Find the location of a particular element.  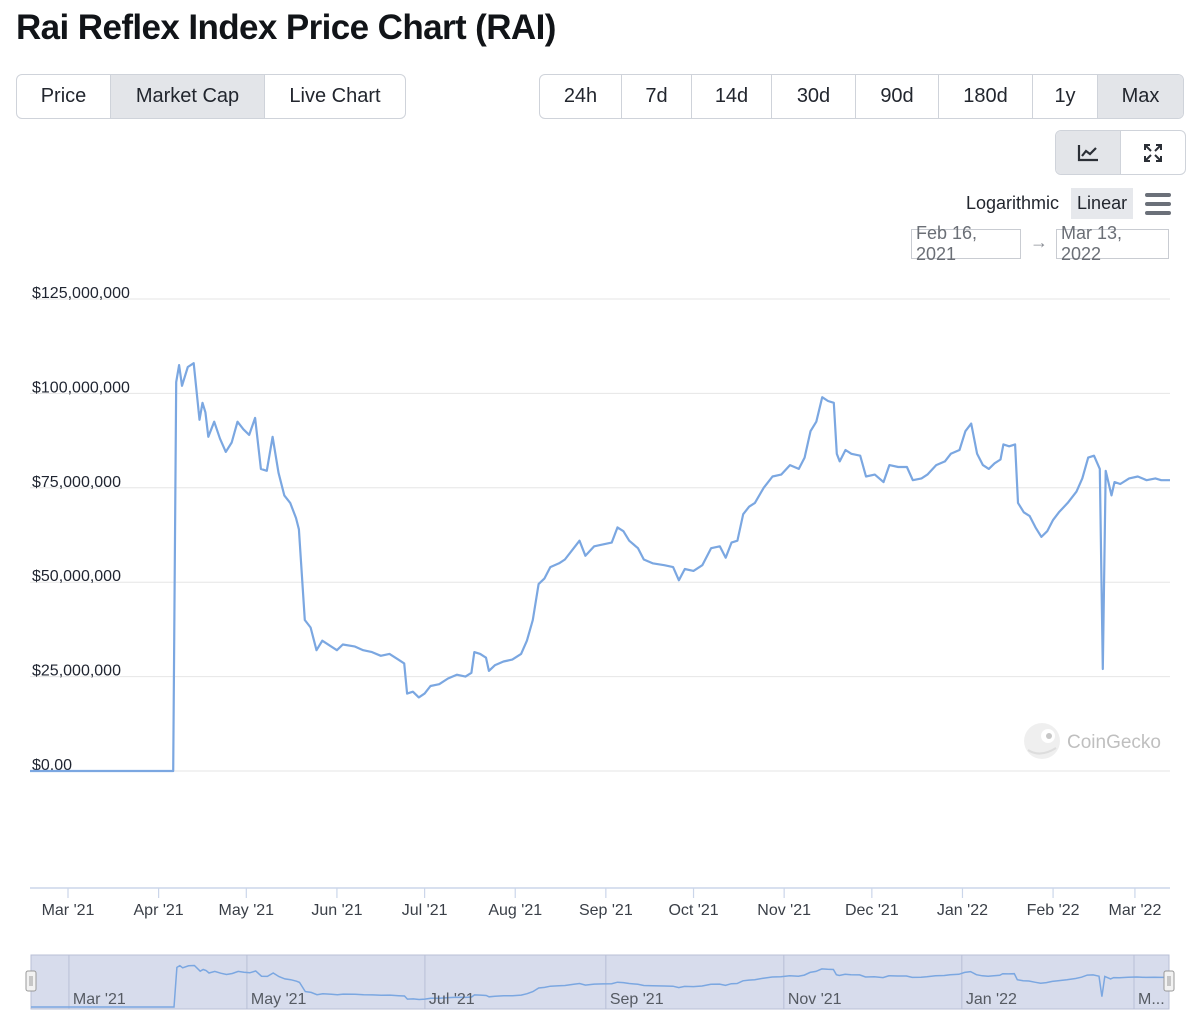

navigator-grid is located at coordinates (601, 982).